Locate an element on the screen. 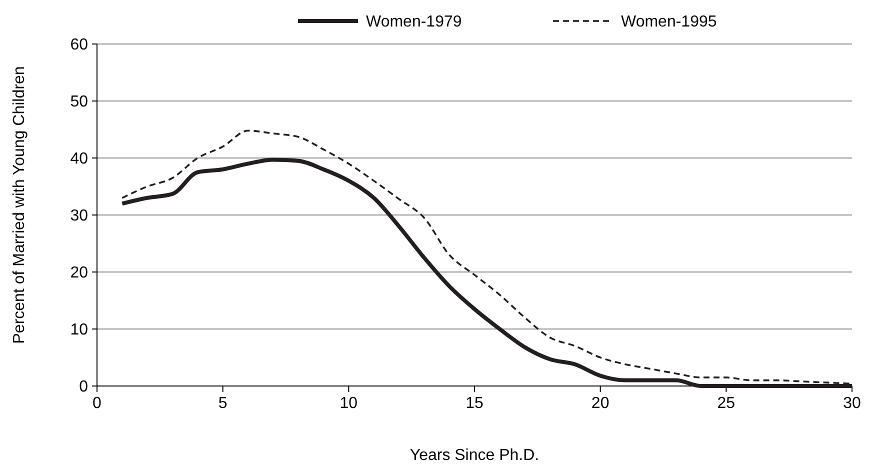  y-axis-title: Percent of Married with Young Children is located at coordinates (19, 205).